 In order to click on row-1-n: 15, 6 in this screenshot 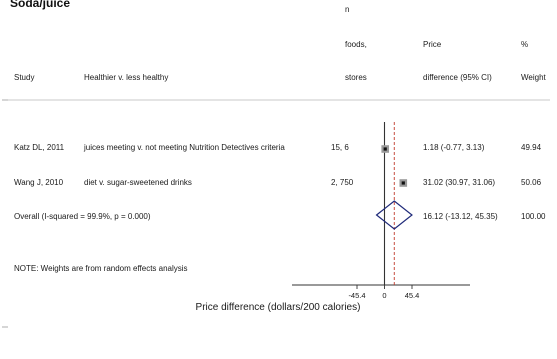, I will do `click(340, 147)`.